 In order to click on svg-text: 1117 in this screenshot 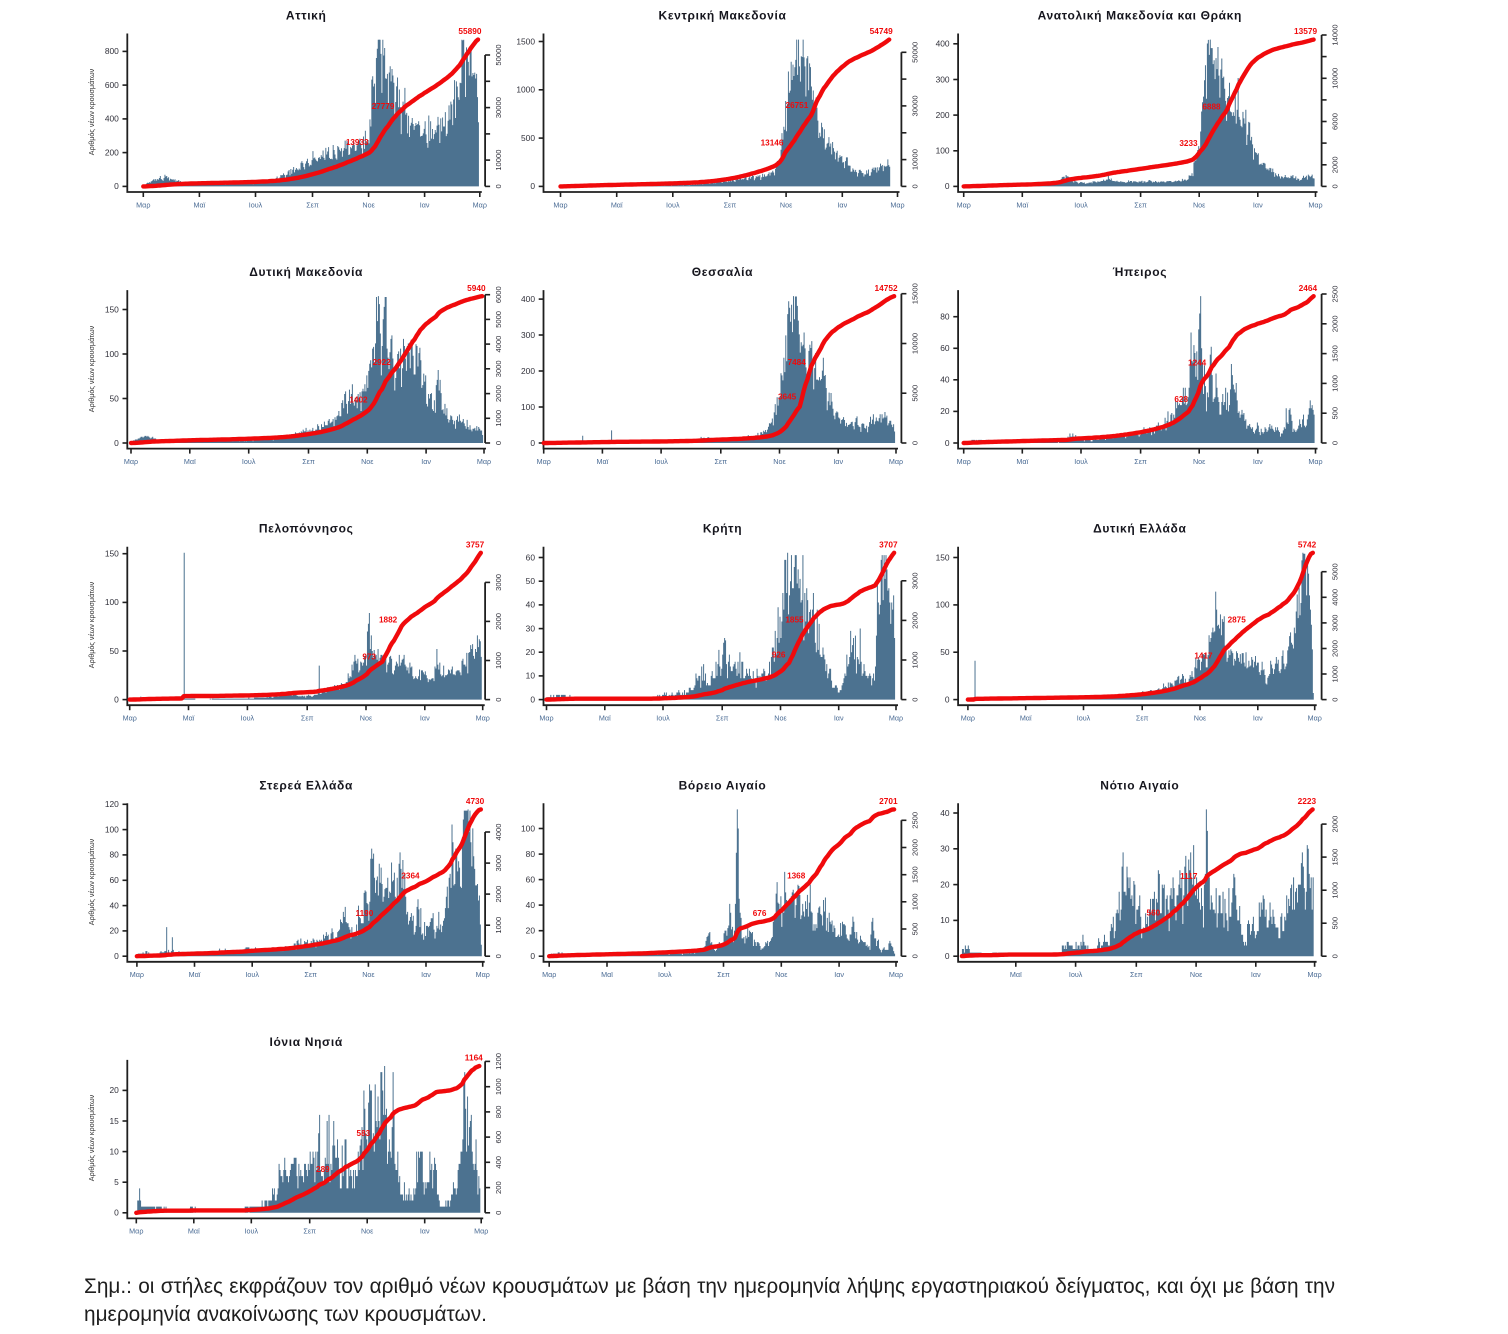, I will do `click(1189, 876)`.